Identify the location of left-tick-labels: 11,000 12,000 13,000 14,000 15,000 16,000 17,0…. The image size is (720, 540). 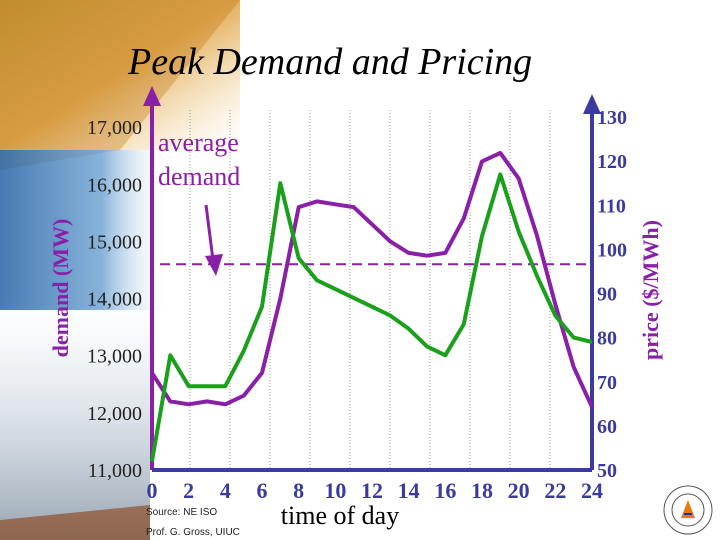
(114, 299).